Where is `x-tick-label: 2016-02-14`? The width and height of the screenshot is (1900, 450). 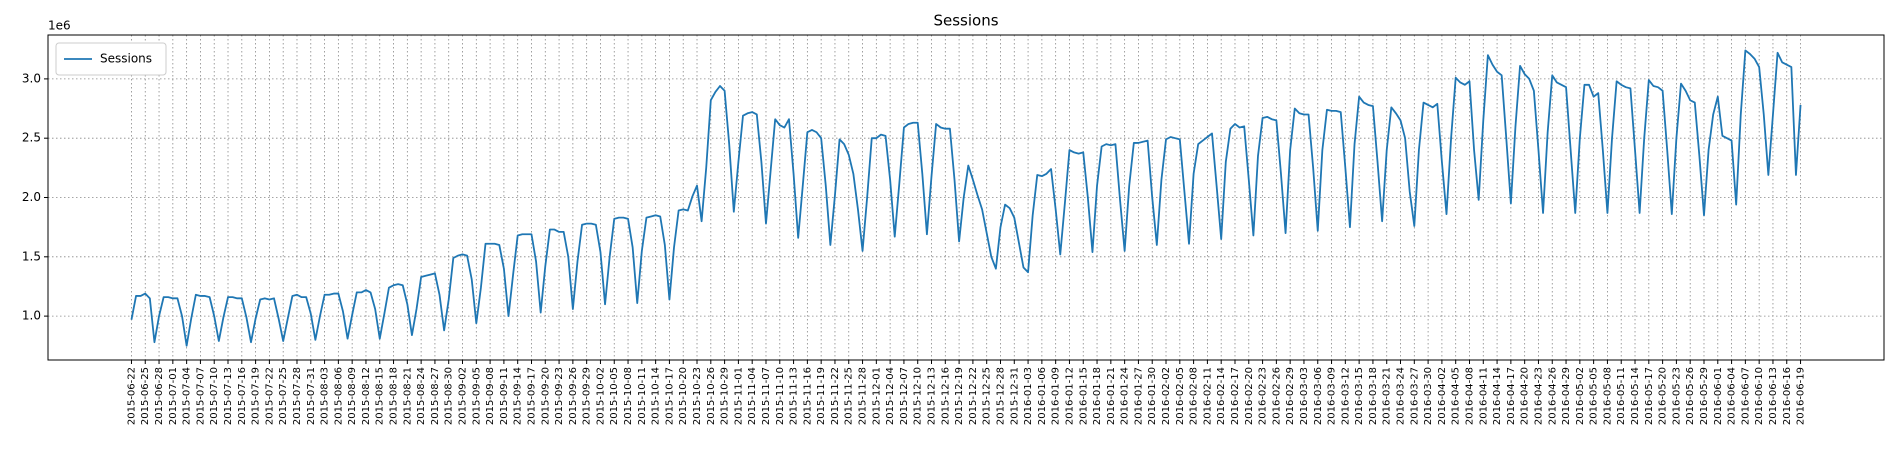 x-tick-label: 2016-02-14 is located at coordinates (1221, 396).